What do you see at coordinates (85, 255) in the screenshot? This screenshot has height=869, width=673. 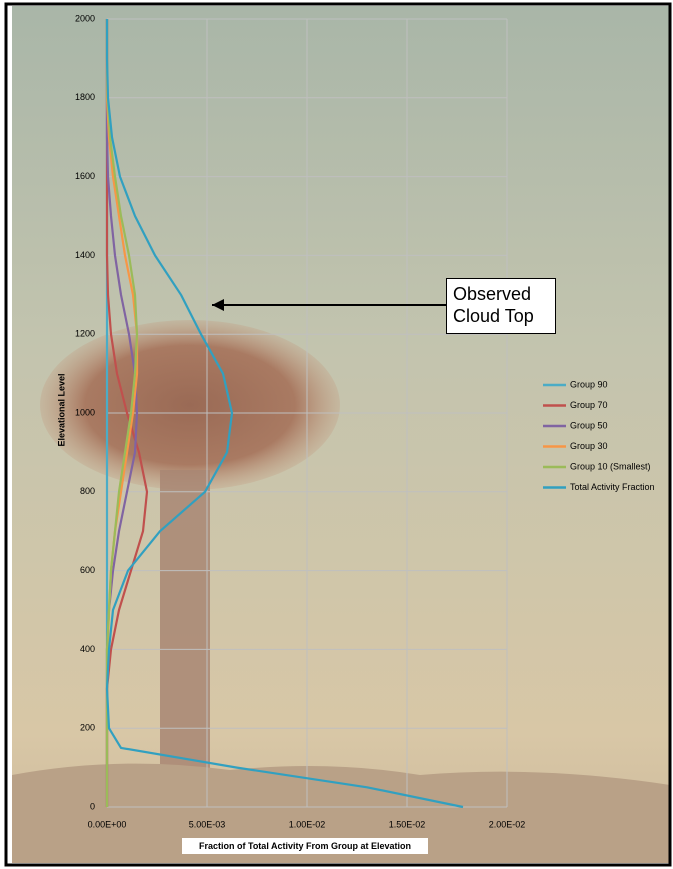 I see `y-tick-label: 1400` at bounding box center [85, 255].